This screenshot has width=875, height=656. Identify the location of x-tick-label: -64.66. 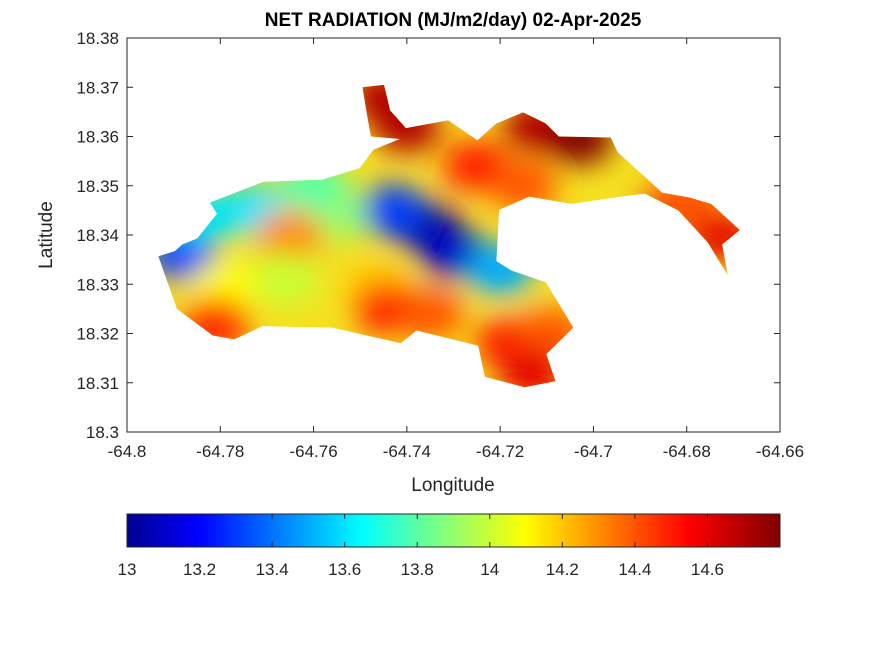
(780, 451).